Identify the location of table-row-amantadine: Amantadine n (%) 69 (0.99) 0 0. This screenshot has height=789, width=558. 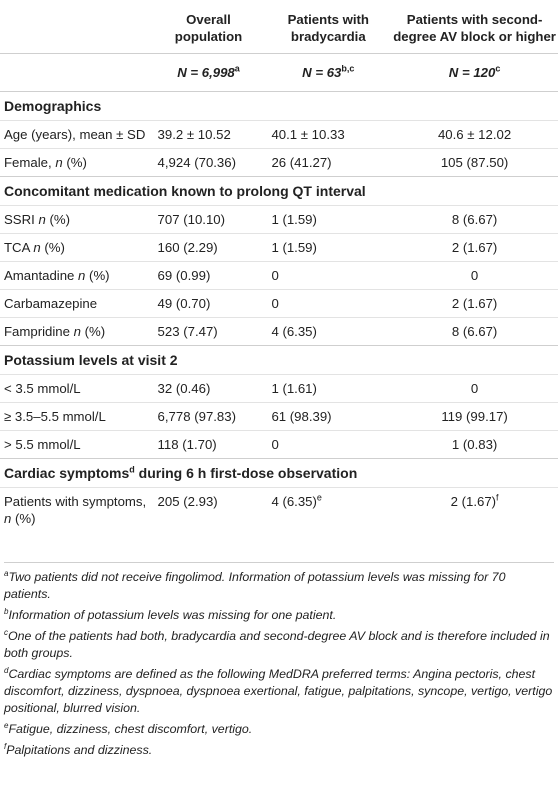
(279, 275).